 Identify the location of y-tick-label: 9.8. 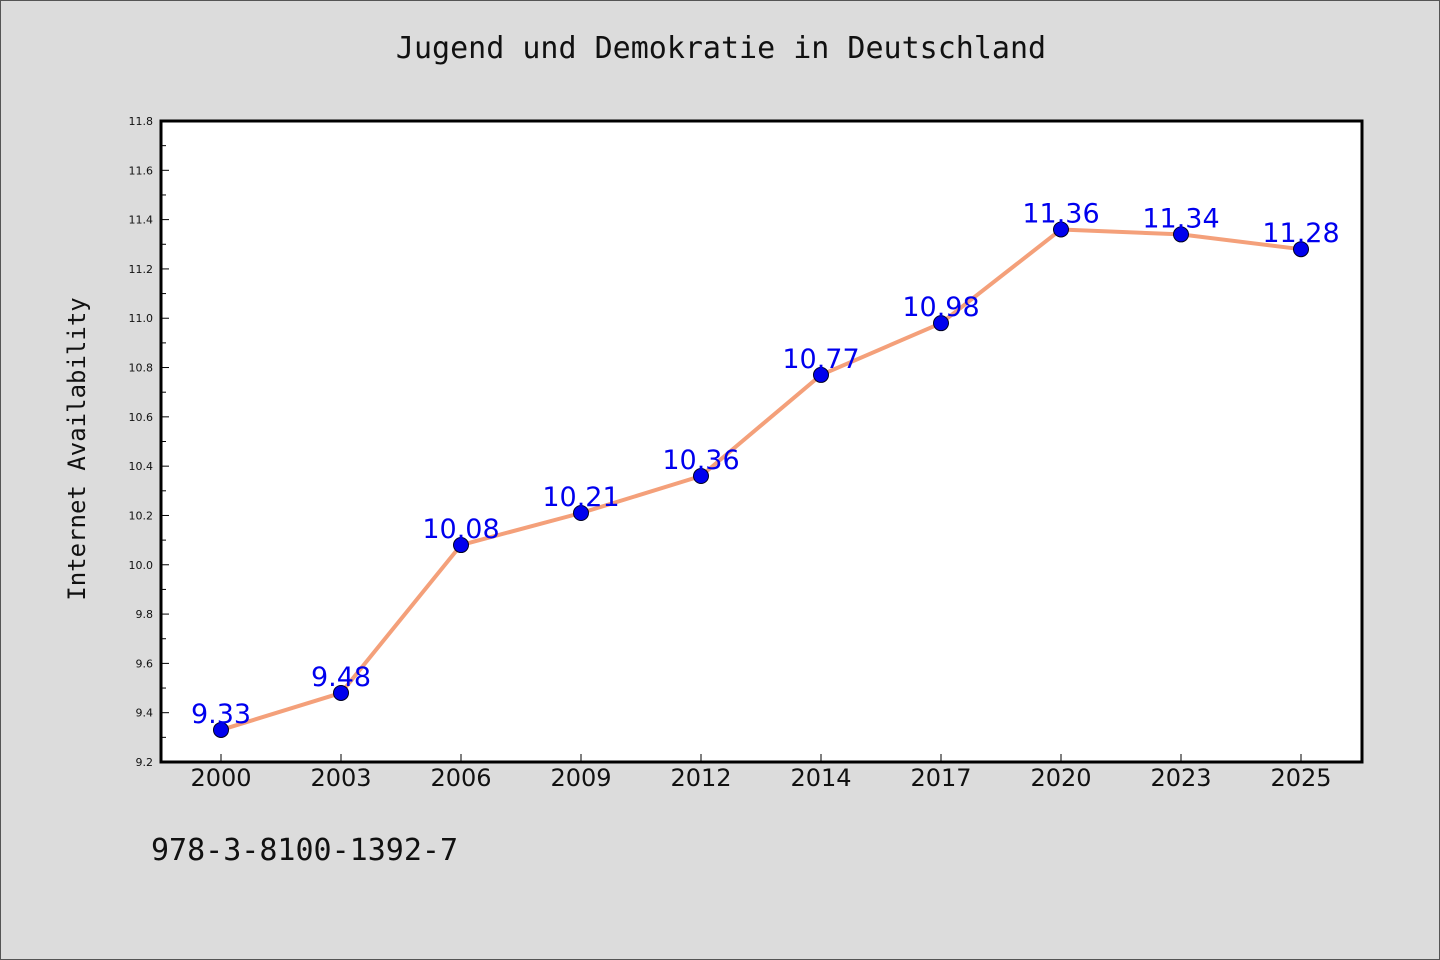
(145, 614).